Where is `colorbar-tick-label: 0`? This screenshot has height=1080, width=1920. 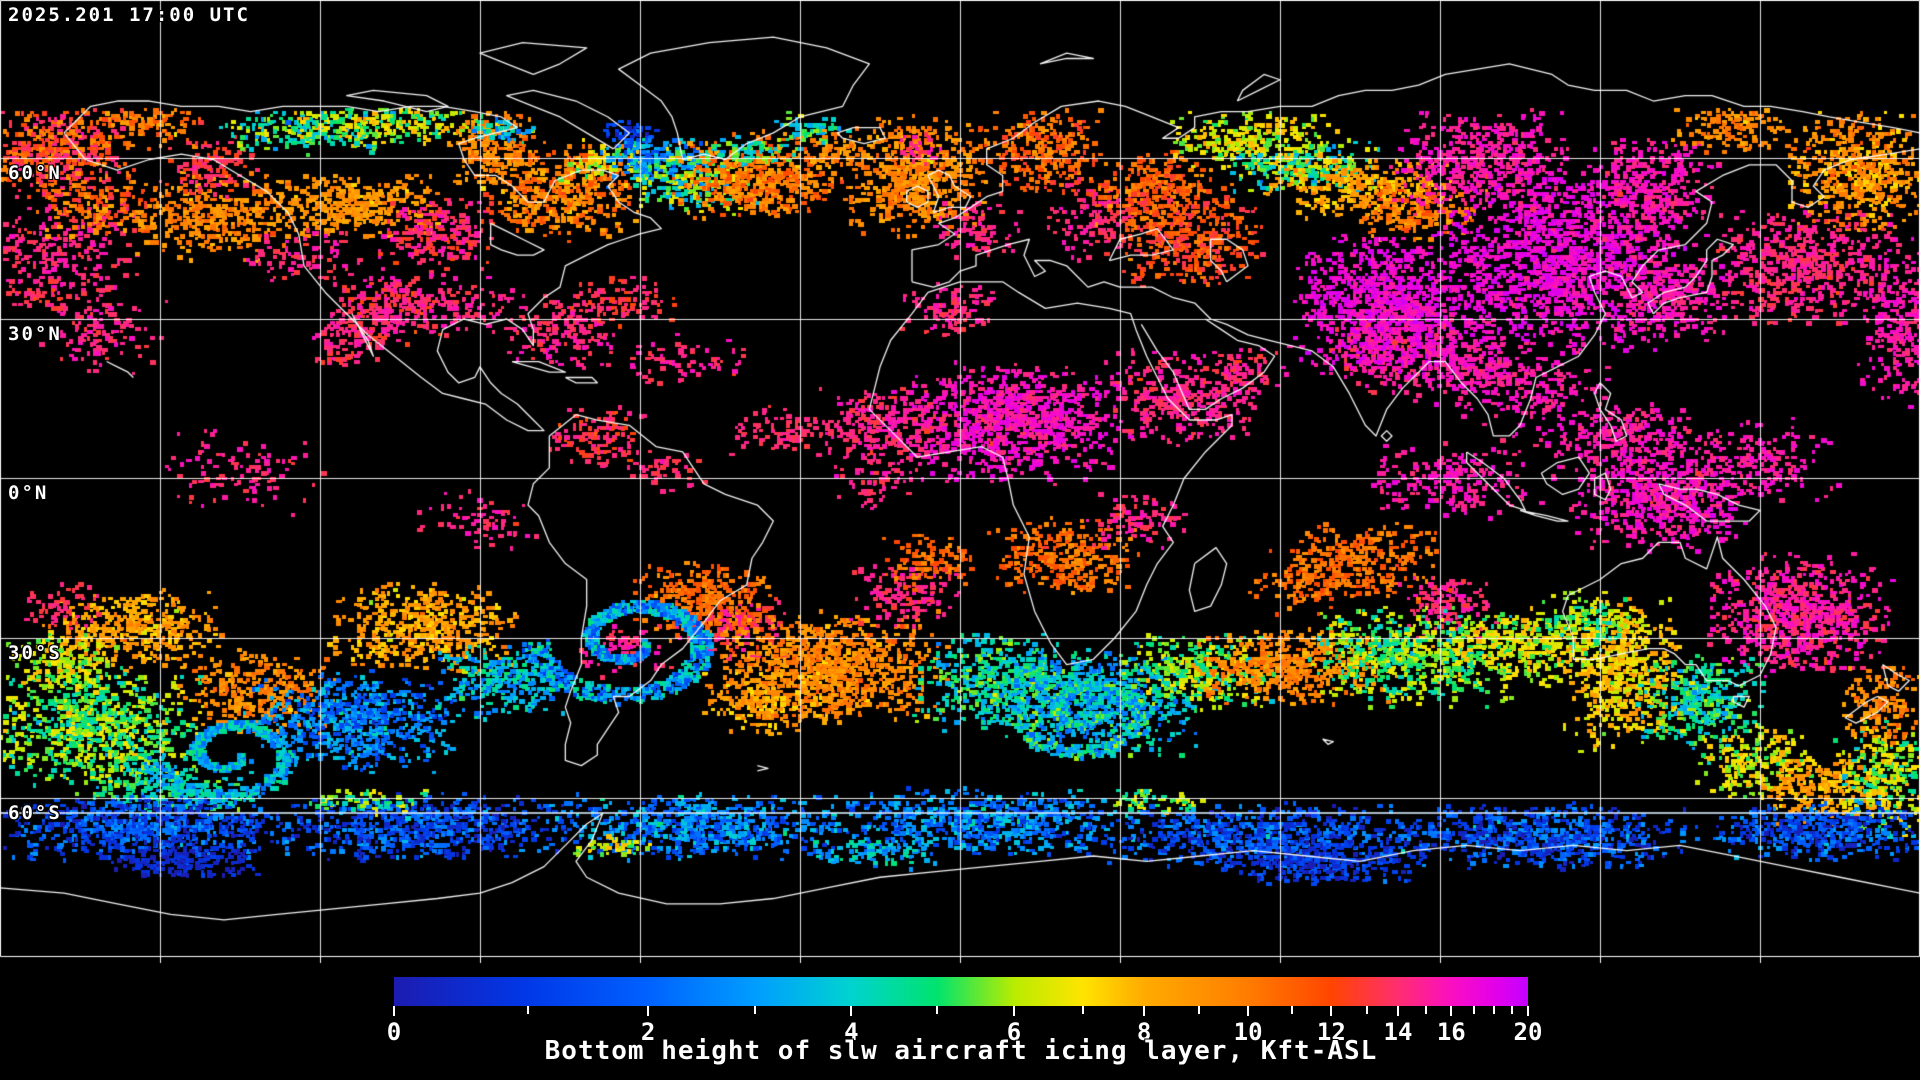 colorbar-tick-label: 0 is located at coordinates (394, 1032).